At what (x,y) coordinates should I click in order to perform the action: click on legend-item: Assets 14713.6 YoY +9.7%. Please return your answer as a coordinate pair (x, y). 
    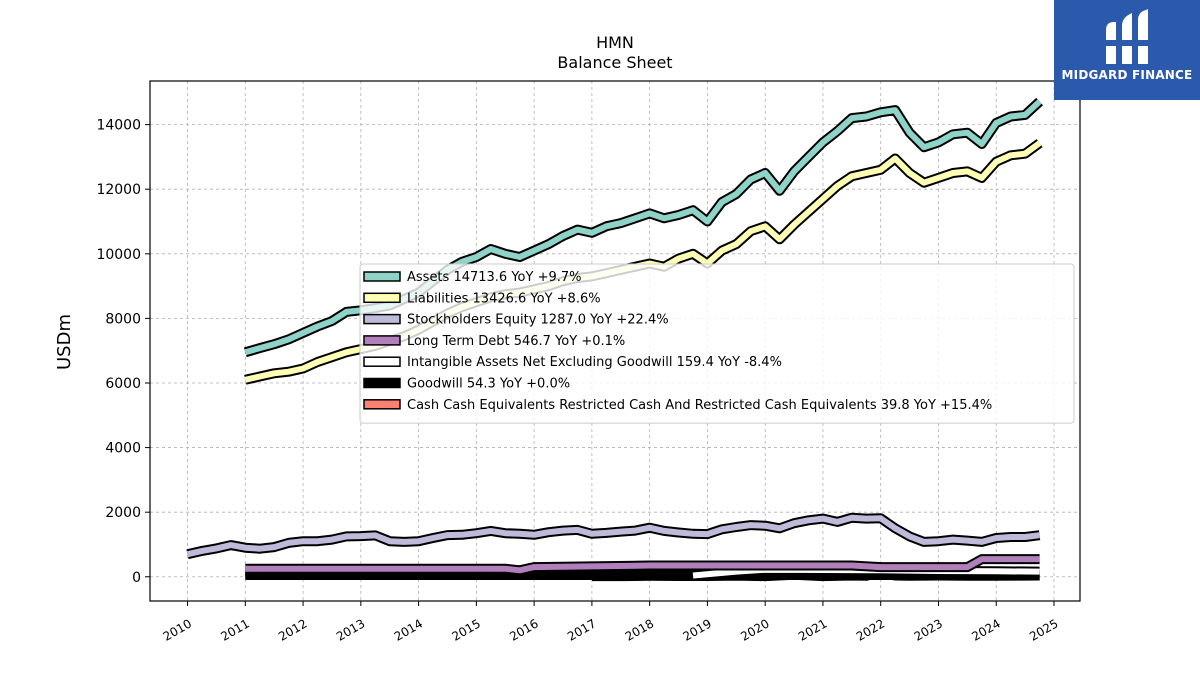
    Looking at the image, I should click on (472, 277).